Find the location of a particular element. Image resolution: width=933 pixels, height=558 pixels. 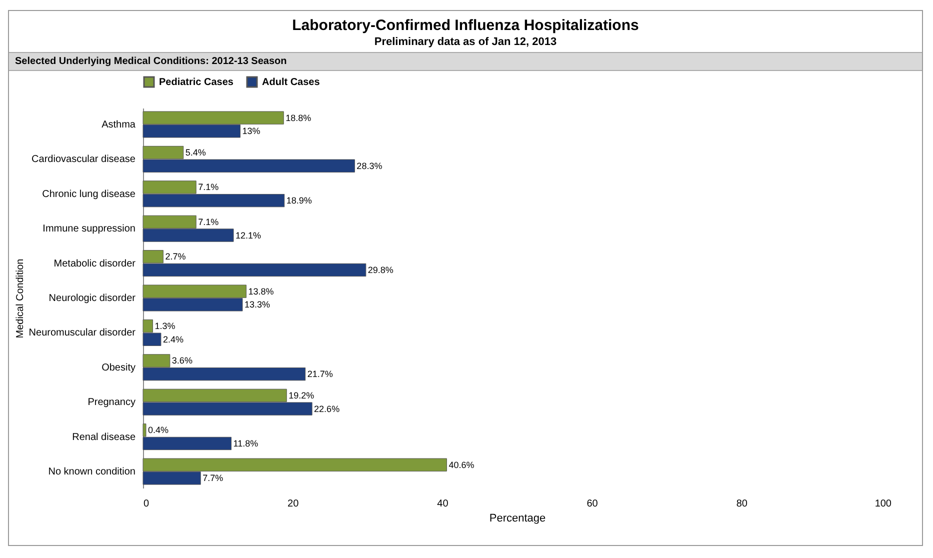

y-tick-label: Obesity is located at coordinates (119, 368).